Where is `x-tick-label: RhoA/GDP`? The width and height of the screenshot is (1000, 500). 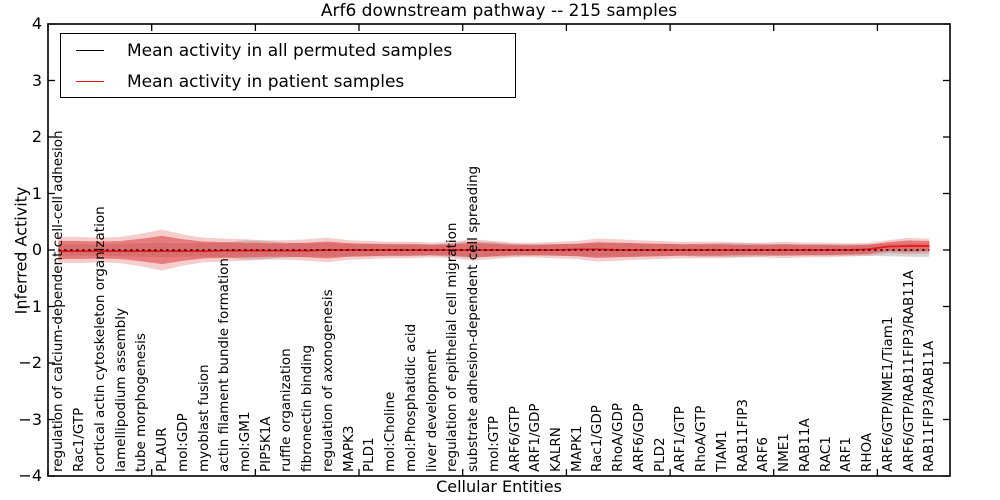
x-tick-label: RhoA/GDP is located at coordinates (618, 437).